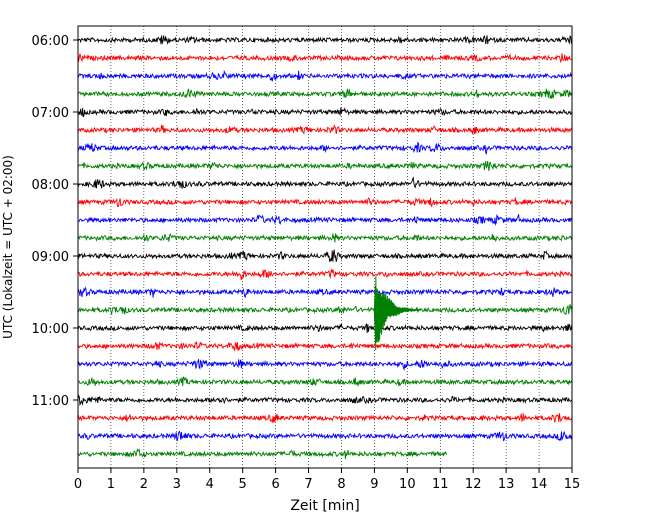 The width and height of the screenshot is (650, 520). What do you see at coordinates (397, 313) in the screenshot?
I see `event-waveform` at bounding box center [397, 313].